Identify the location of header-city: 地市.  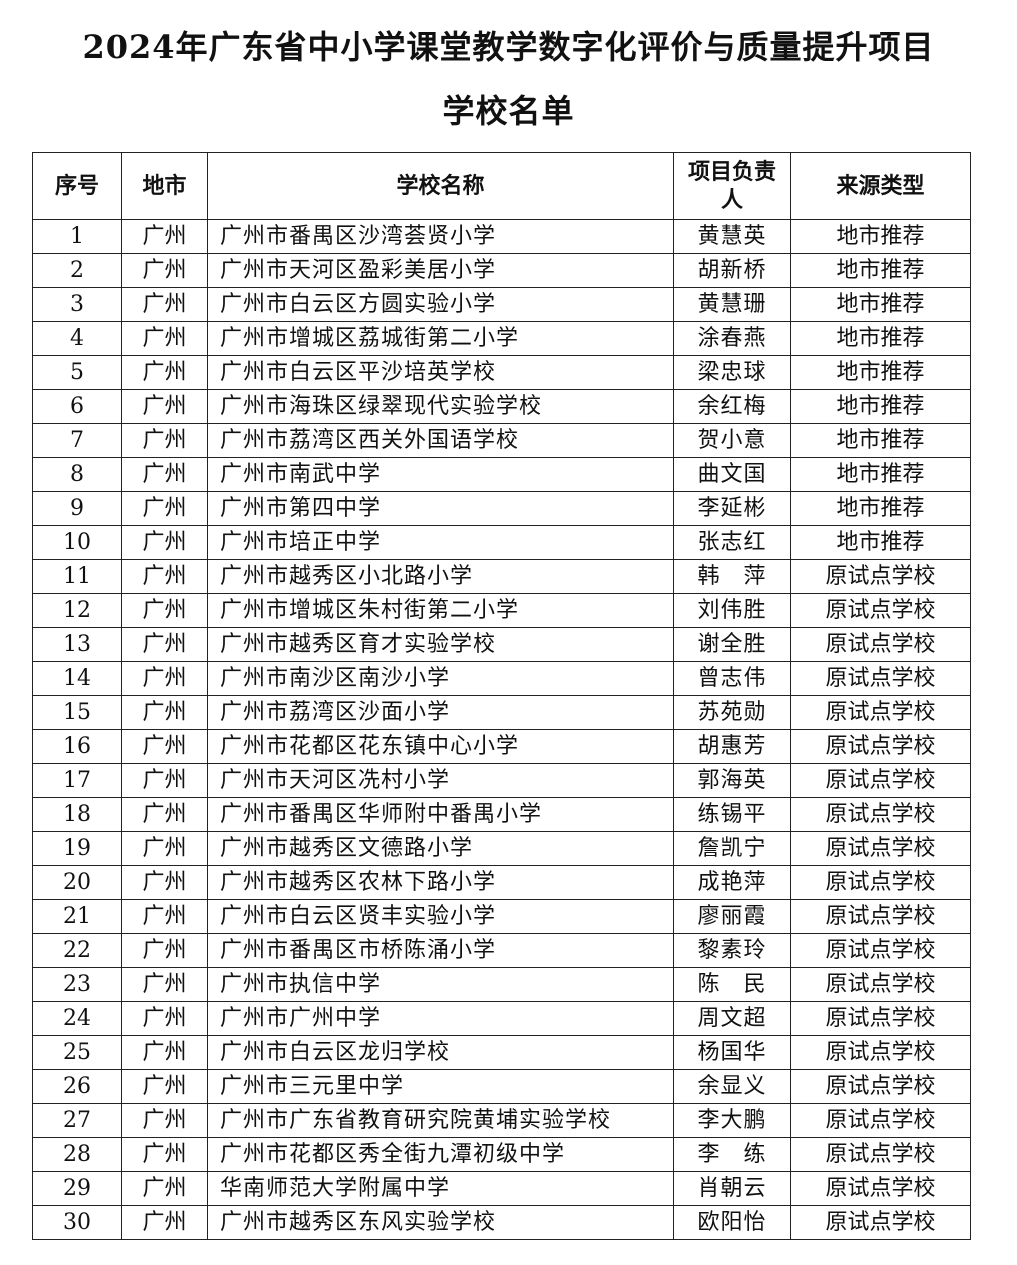
(164, 186).